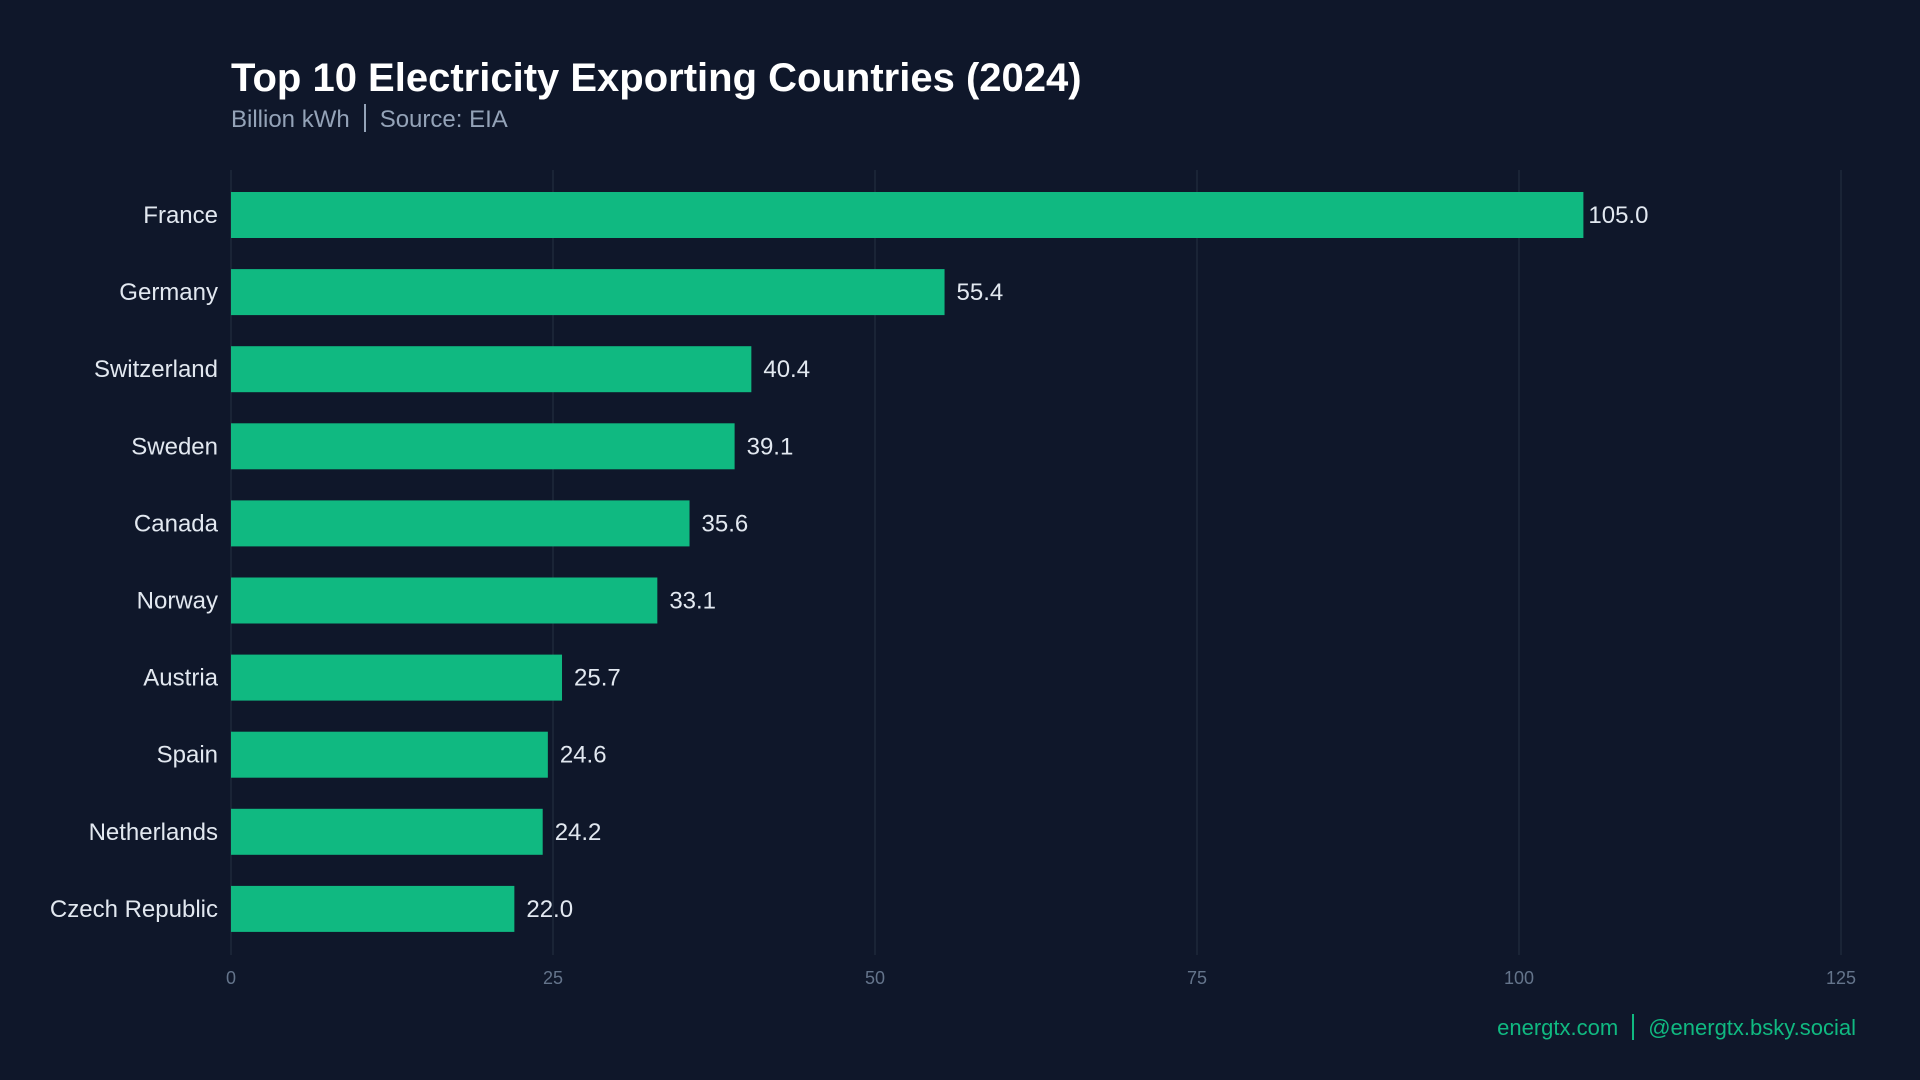 The height and width of the screenshot is (1080, 1920). Describe the element at coordinates (725, 523) in the screenshot. I see `data-label: 35.6` at that location.